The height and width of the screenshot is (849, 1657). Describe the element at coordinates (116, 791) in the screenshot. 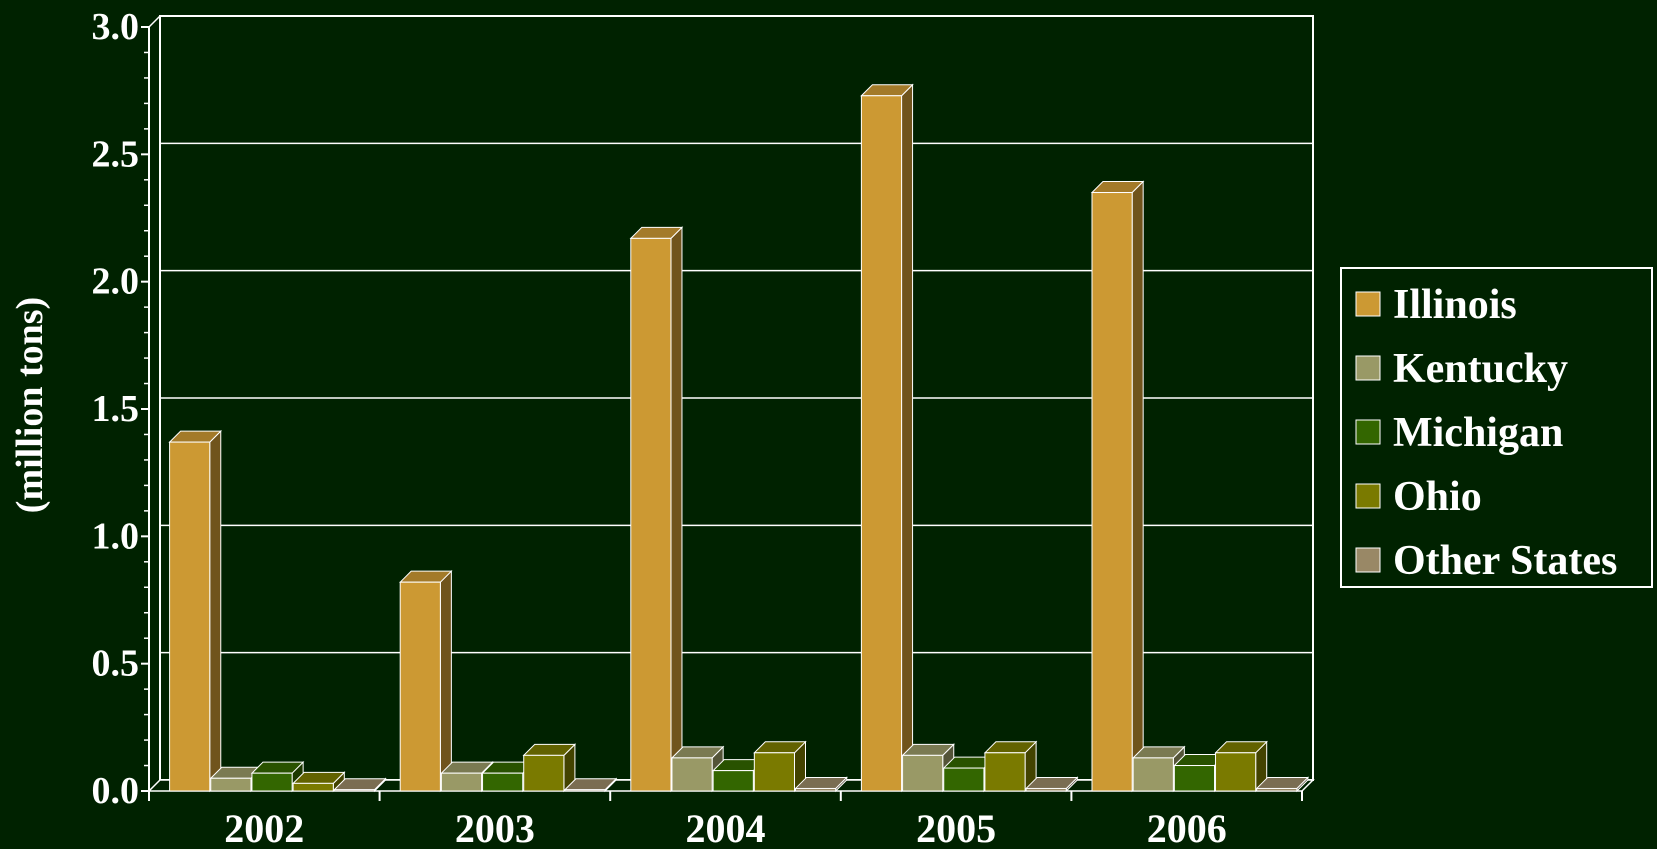

I see `y-tick-label: 0.0` at that location.